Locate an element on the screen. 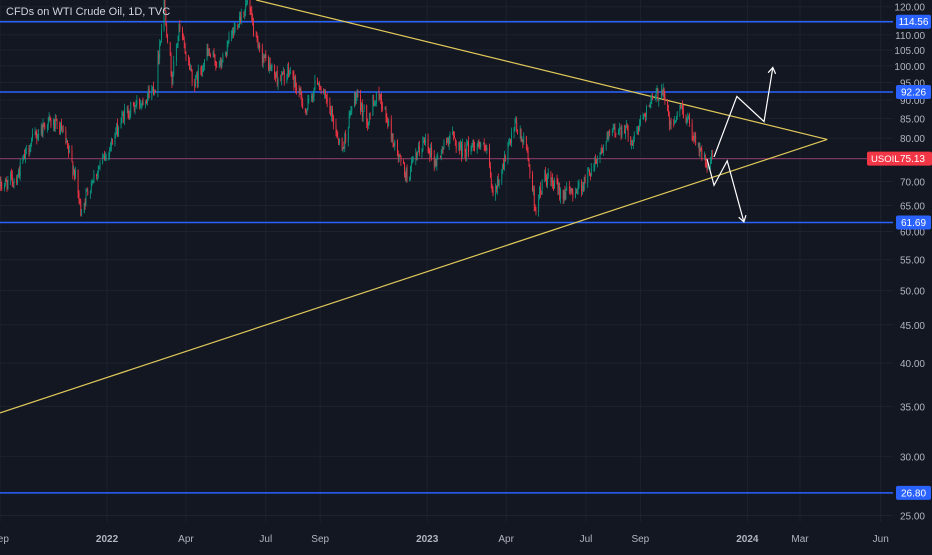  y-tick-label: 40.00 is located at coordinates (912, 364).